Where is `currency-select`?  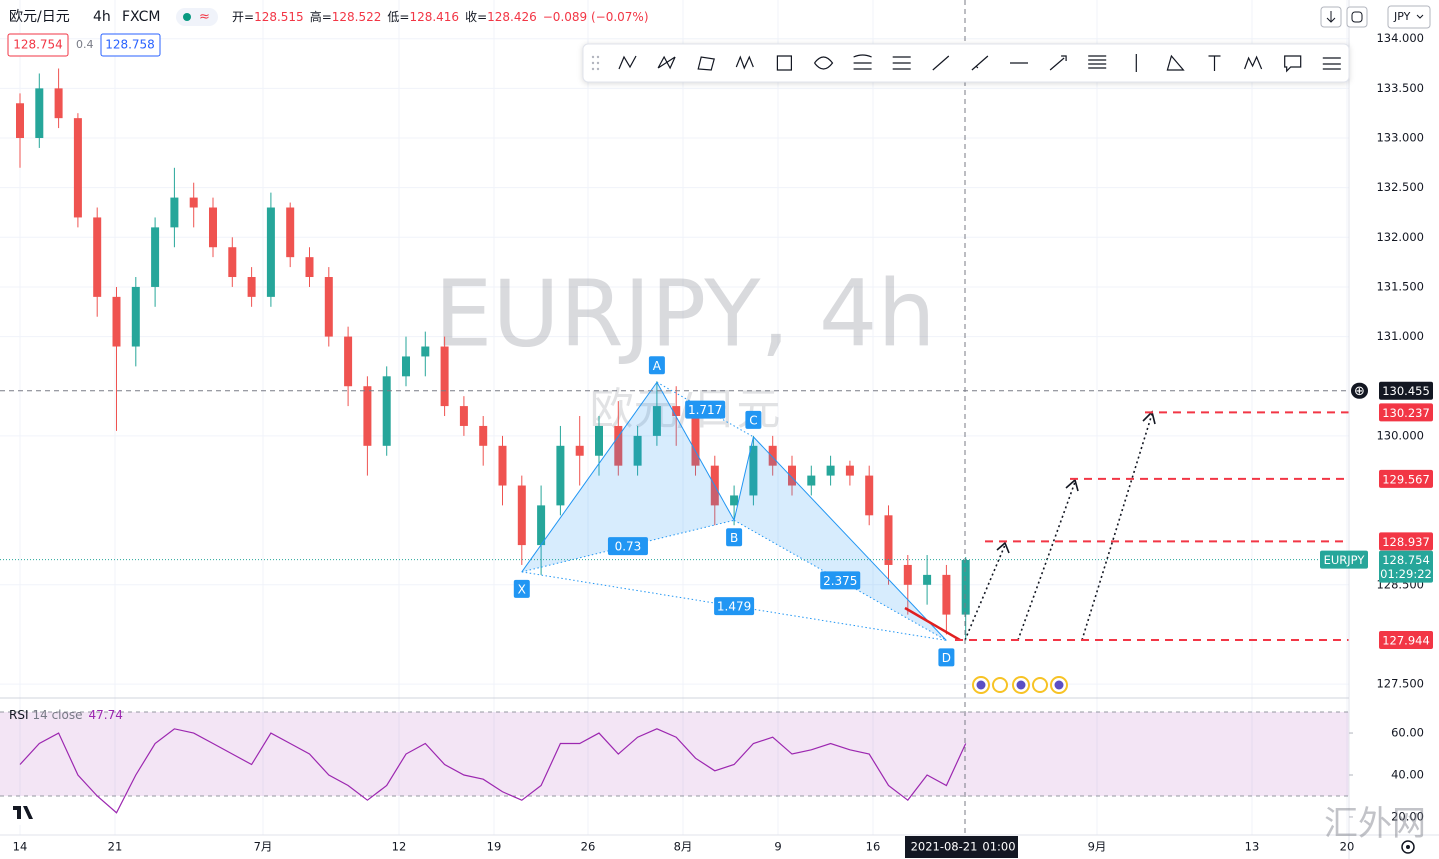 currency-select is located at coordinates (1409, 17).